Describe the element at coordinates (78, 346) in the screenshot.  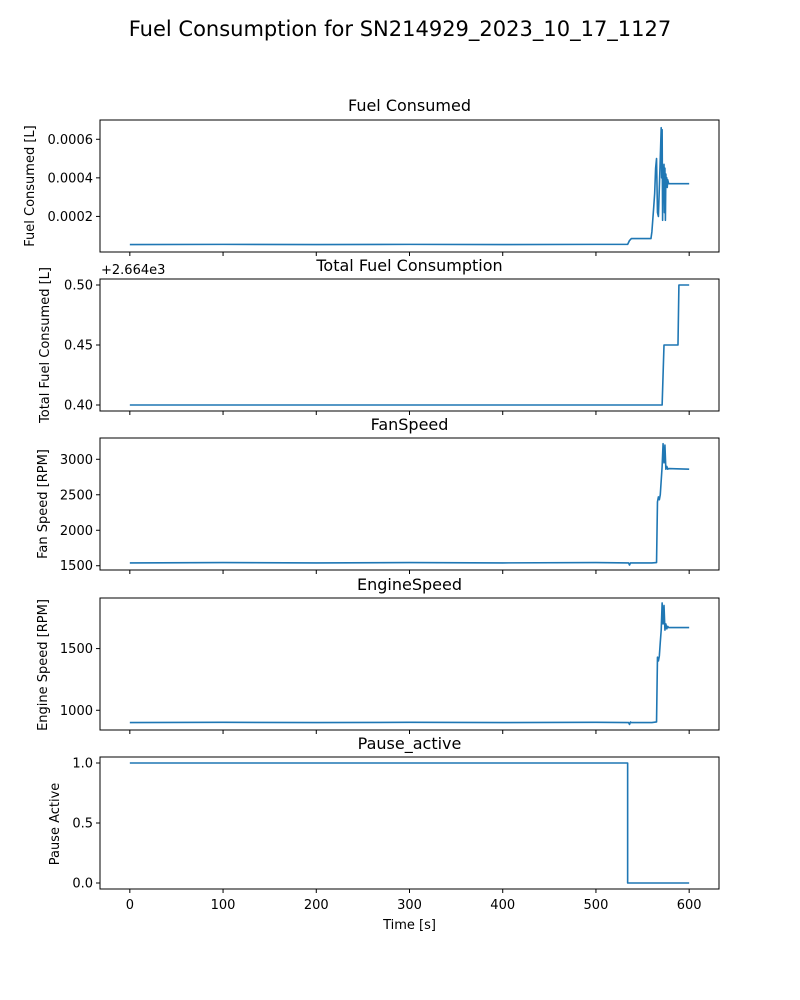
I see `y-tick-label: 0.45` at that location.